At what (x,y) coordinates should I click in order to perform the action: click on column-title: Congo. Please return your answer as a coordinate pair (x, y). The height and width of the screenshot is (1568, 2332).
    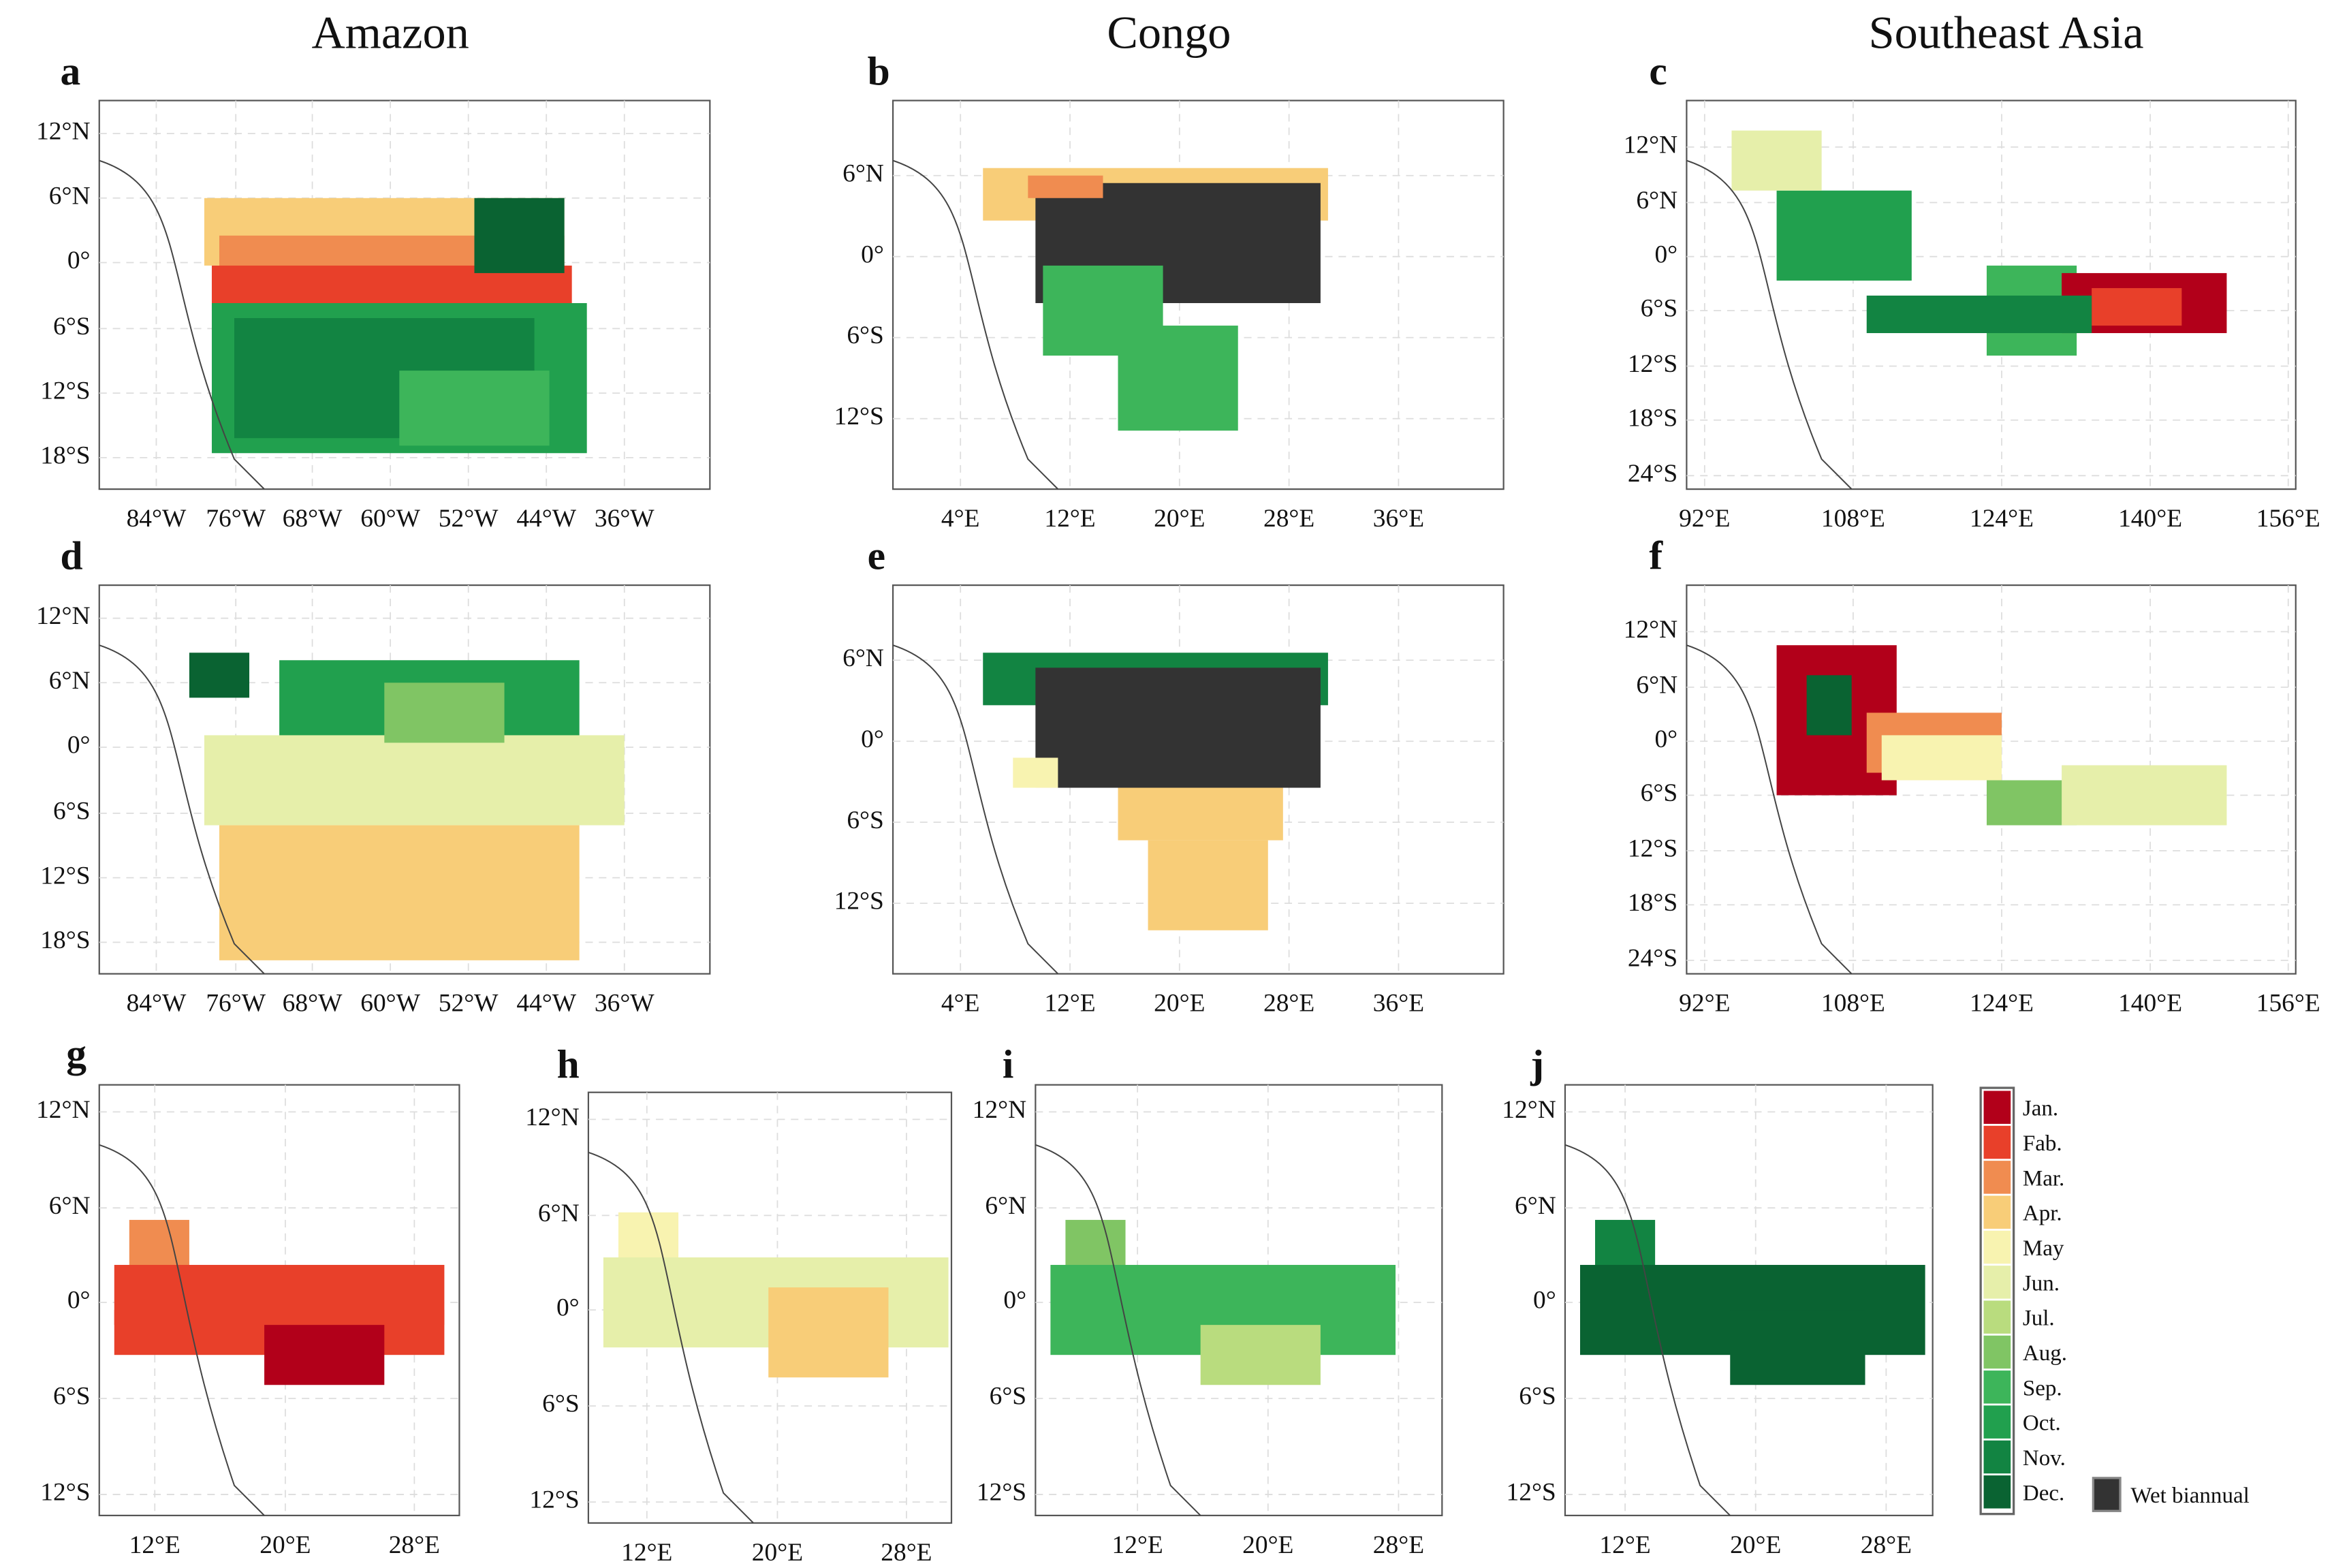
    Looking at the image, I should click on (1169, 33).